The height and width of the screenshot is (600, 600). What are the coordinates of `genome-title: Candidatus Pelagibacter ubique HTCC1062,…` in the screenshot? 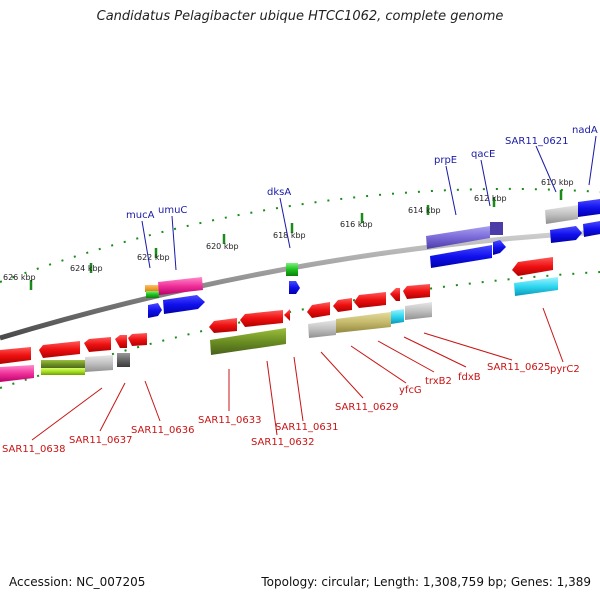 It's located at (300, 16).